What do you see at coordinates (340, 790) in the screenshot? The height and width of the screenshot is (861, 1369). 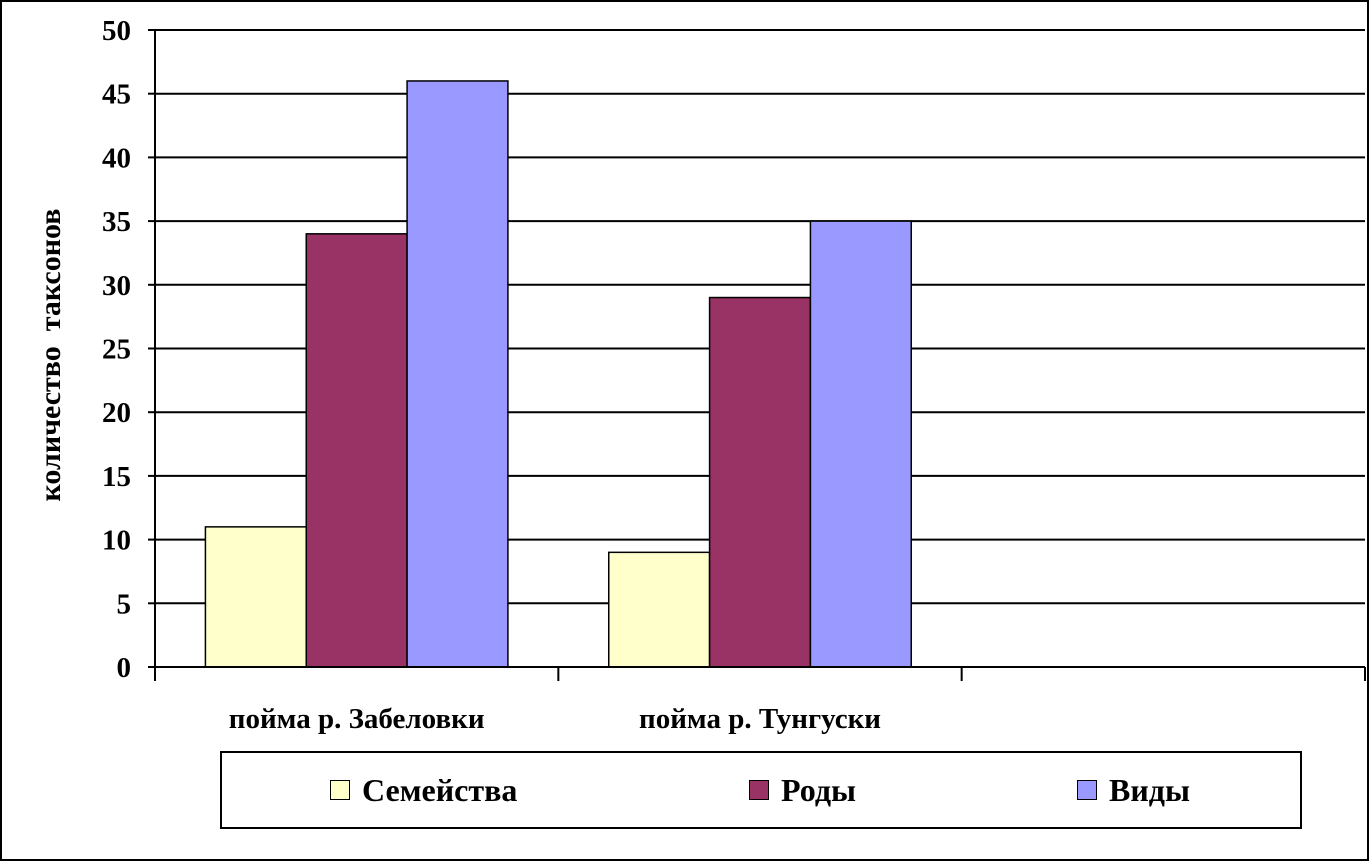 I see `legend-swatch-families` at bounding box center [340, 790].